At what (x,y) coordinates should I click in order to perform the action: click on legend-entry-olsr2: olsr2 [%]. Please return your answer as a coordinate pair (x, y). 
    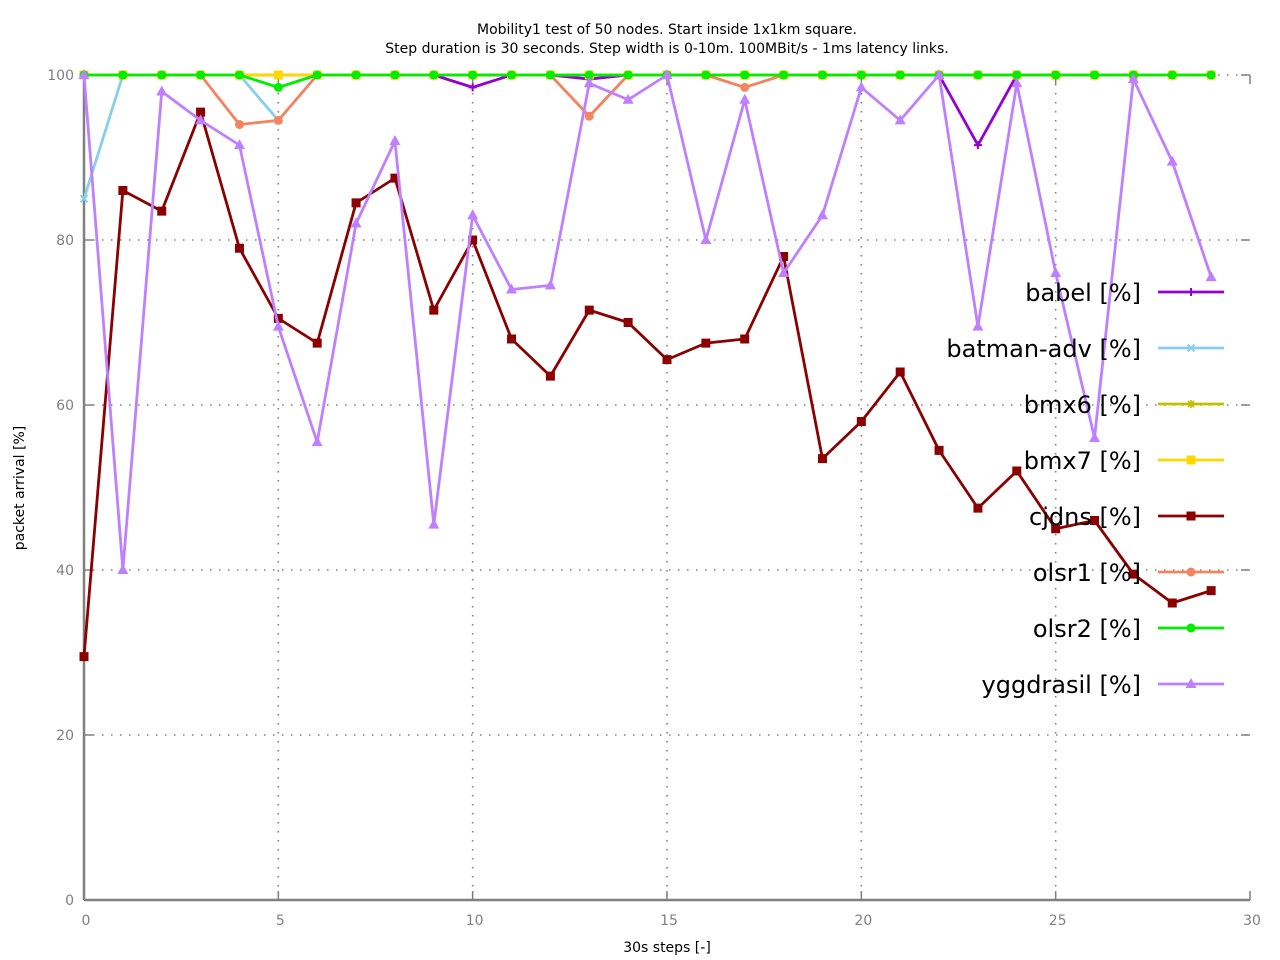
    Looking at the image, I should click on (1128, 629).